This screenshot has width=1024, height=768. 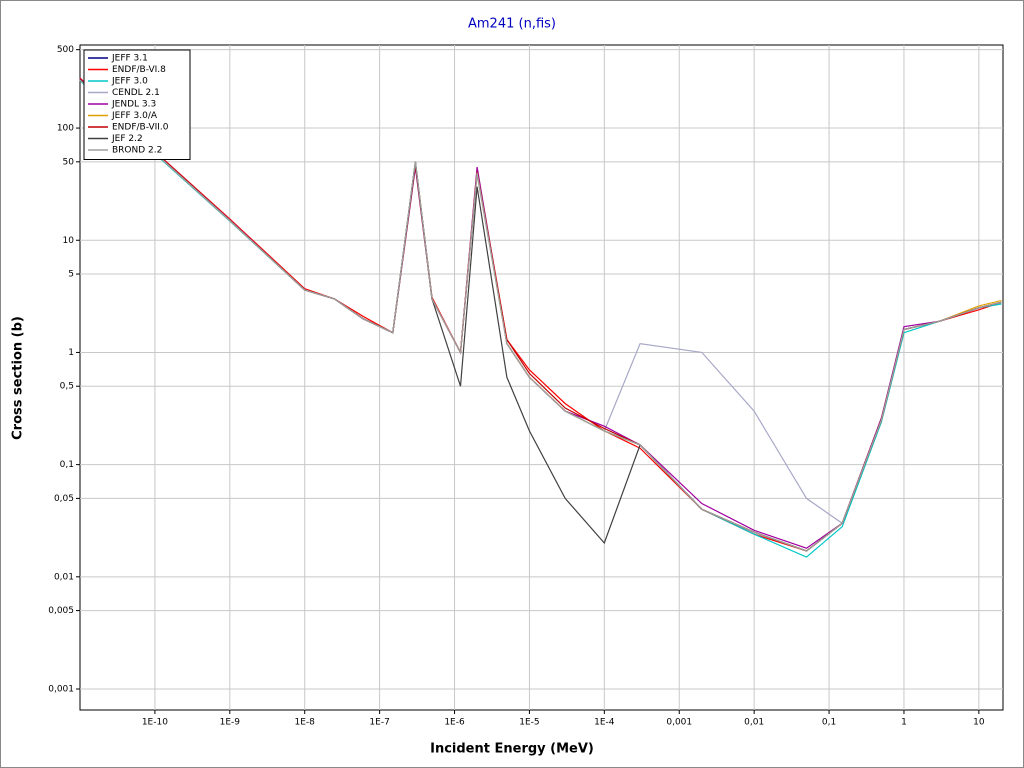 What do you see at coordinates (65, 50) in the screenshot?
I see `y-tick-label: 500` at bounding box center [65, 50].